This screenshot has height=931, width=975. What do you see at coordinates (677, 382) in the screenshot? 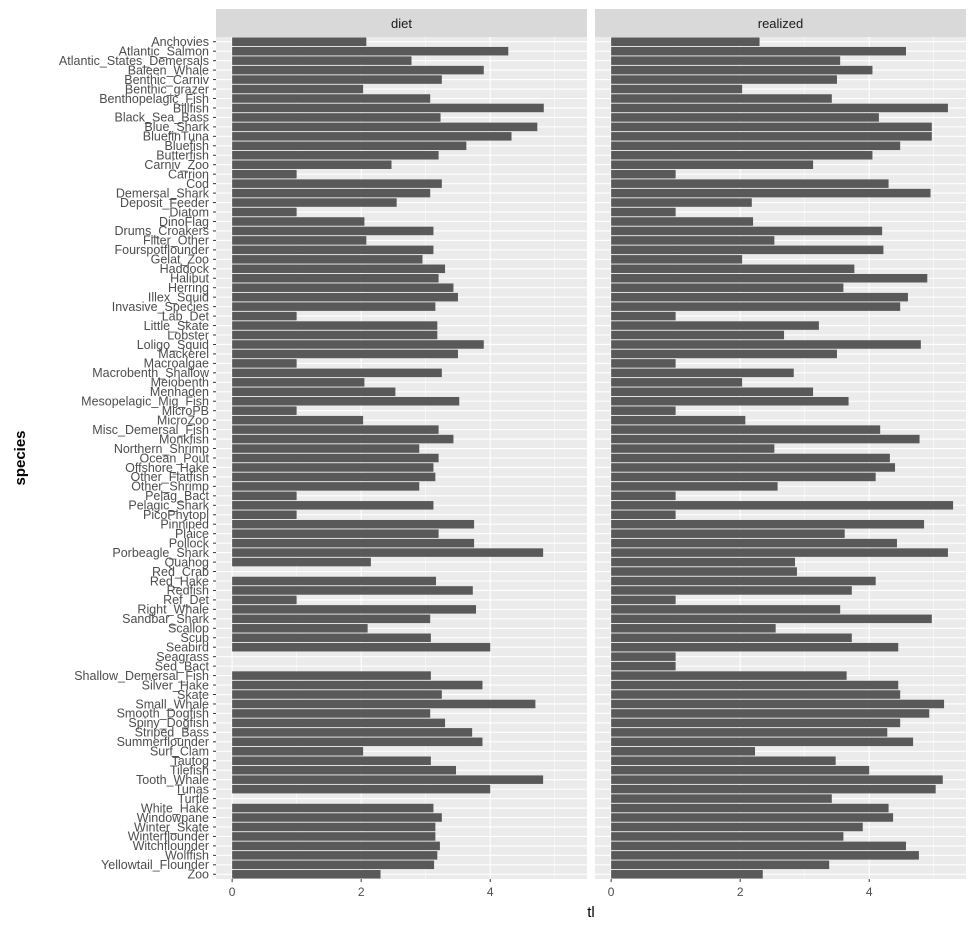
I see `bar-realized-Meiobenth` at bounding box center [677, 382].